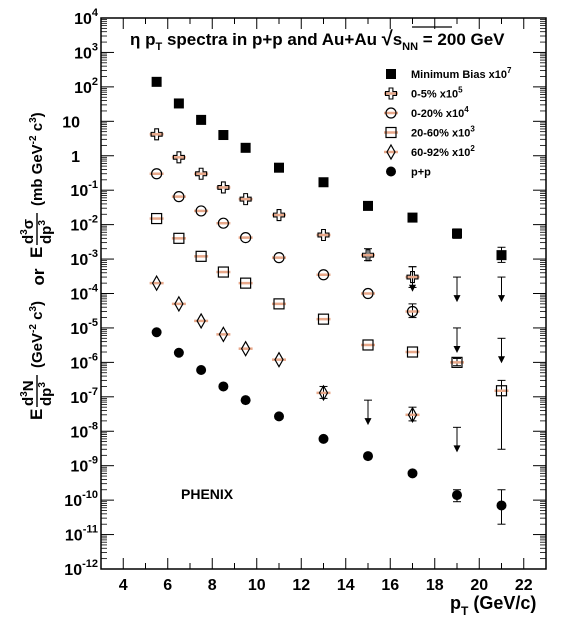  Describe the element at coordinates (37, 334) in the screenshot. I see `svg-text: (GeV-2 c3)` at that location.